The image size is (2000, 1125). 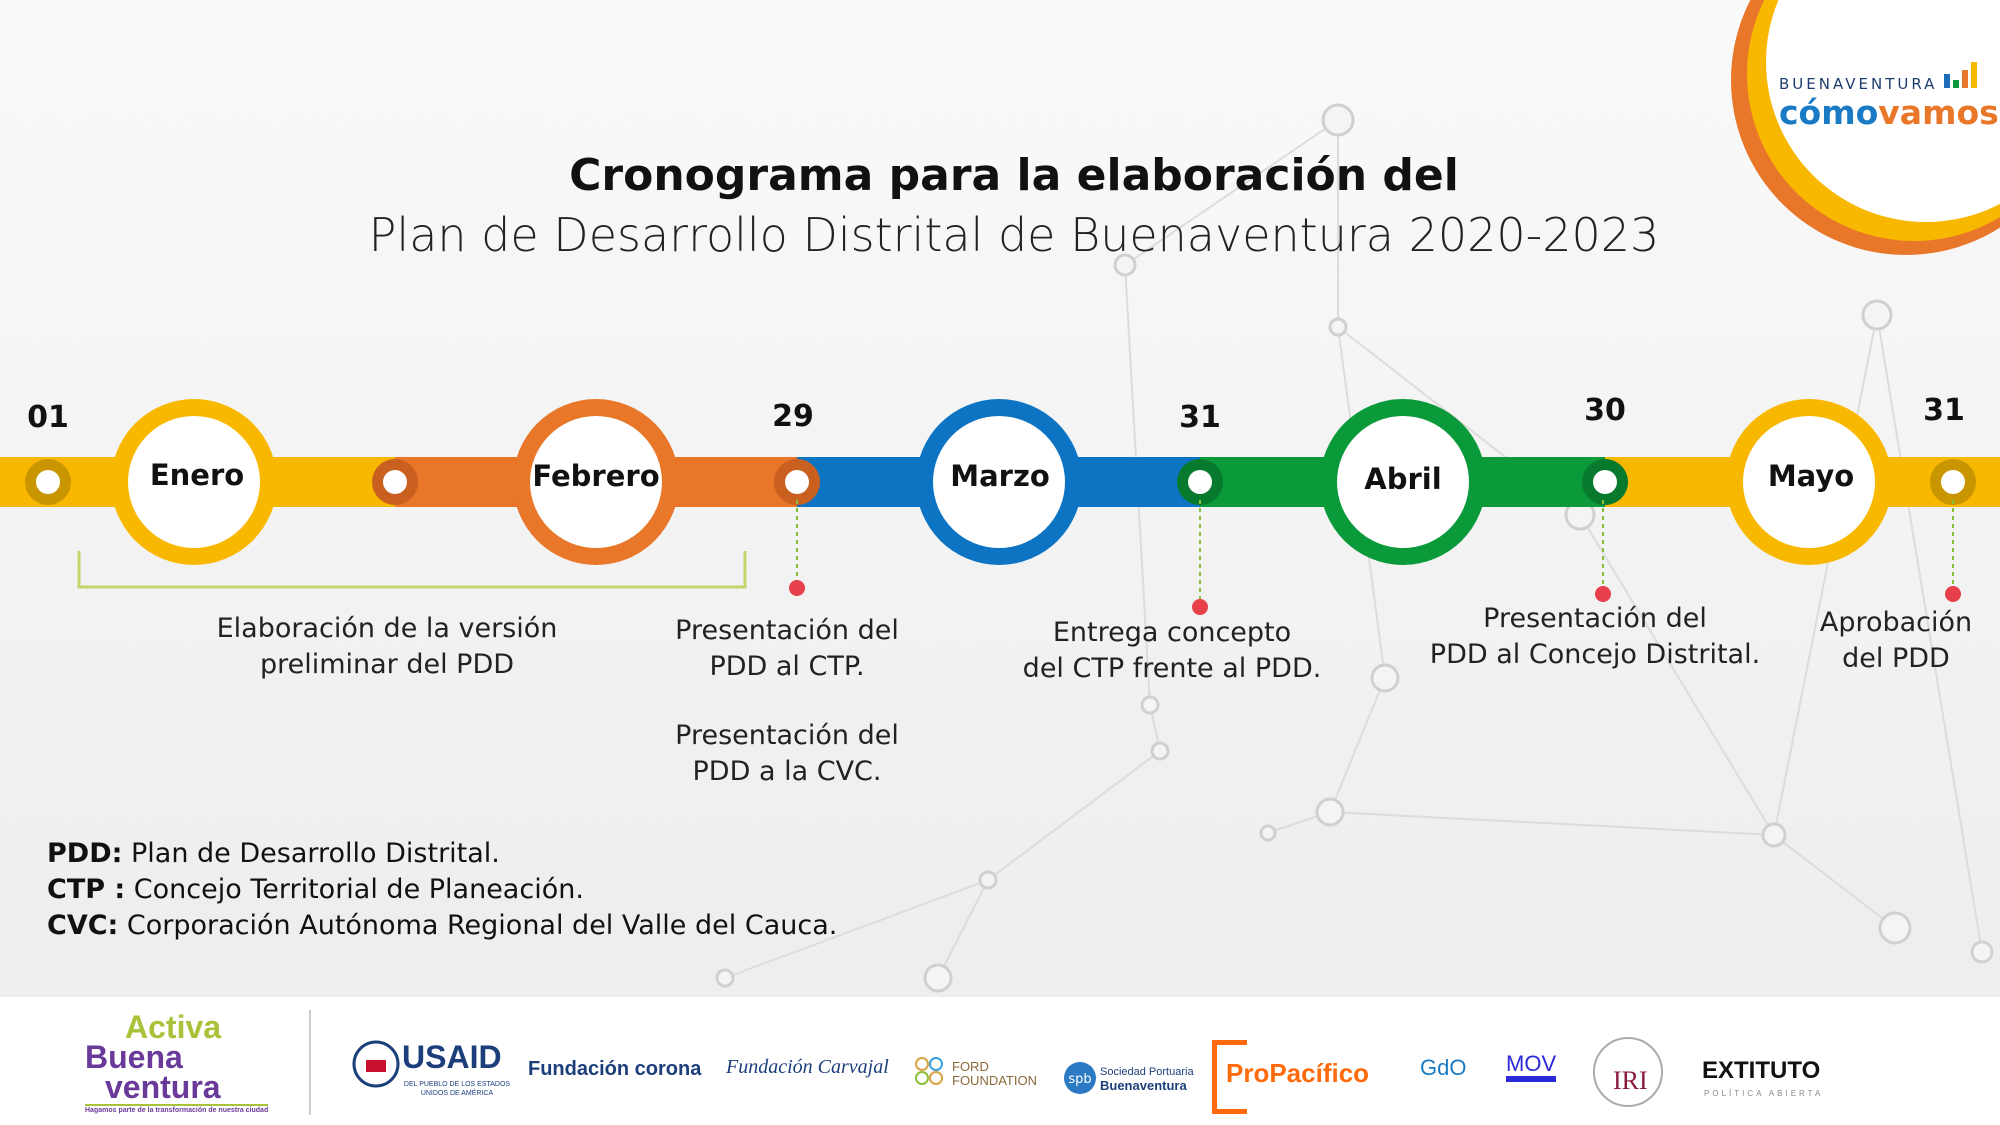 What do you see at coordinates (452, 1057) in the screenshot?
I see `usaid-logo: USAID` at bounding box center [452, 1057].